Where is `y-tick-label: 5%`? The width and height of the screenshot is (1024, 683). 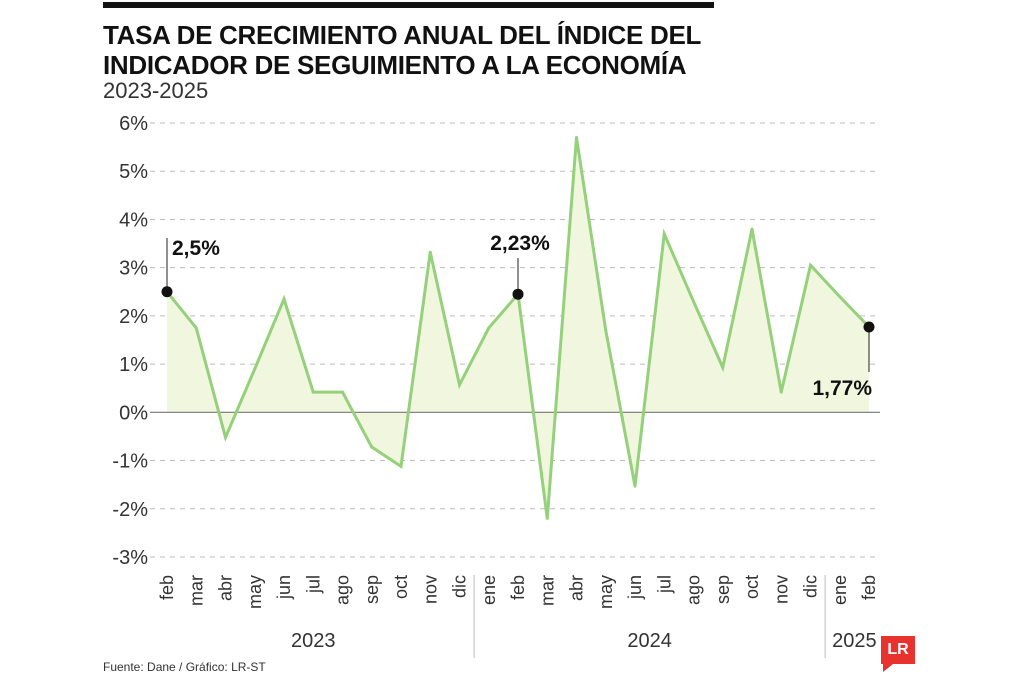
y-tick-label: 5% is located at coordinates (133, 172).